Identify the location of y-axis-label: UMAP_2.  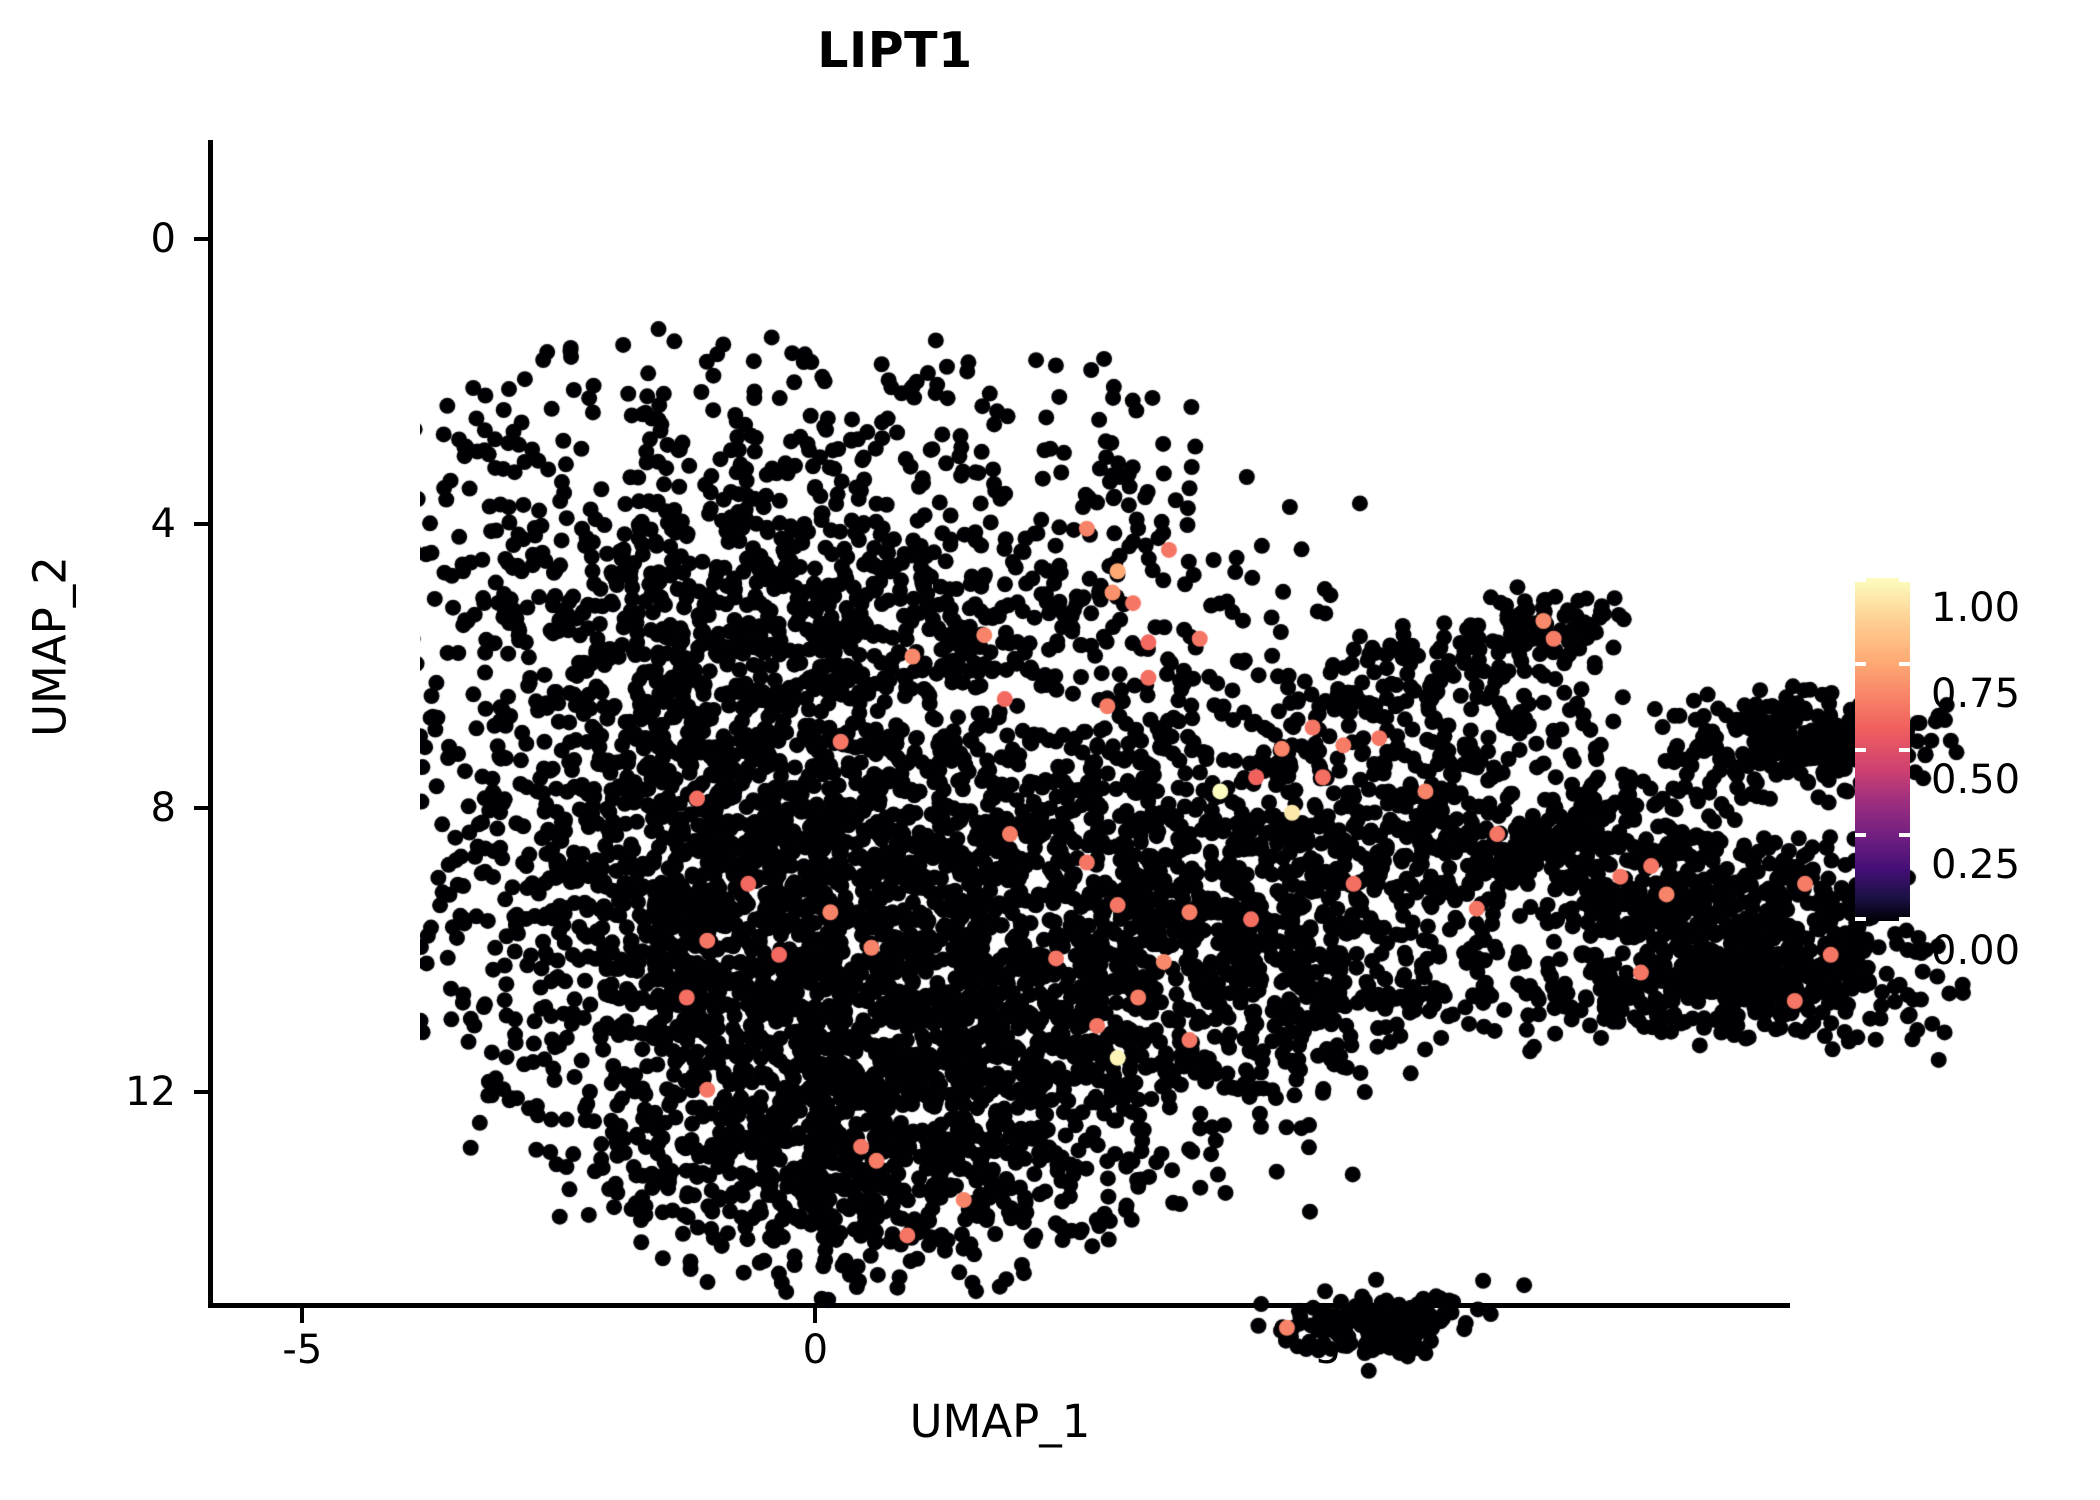
(50, 646).